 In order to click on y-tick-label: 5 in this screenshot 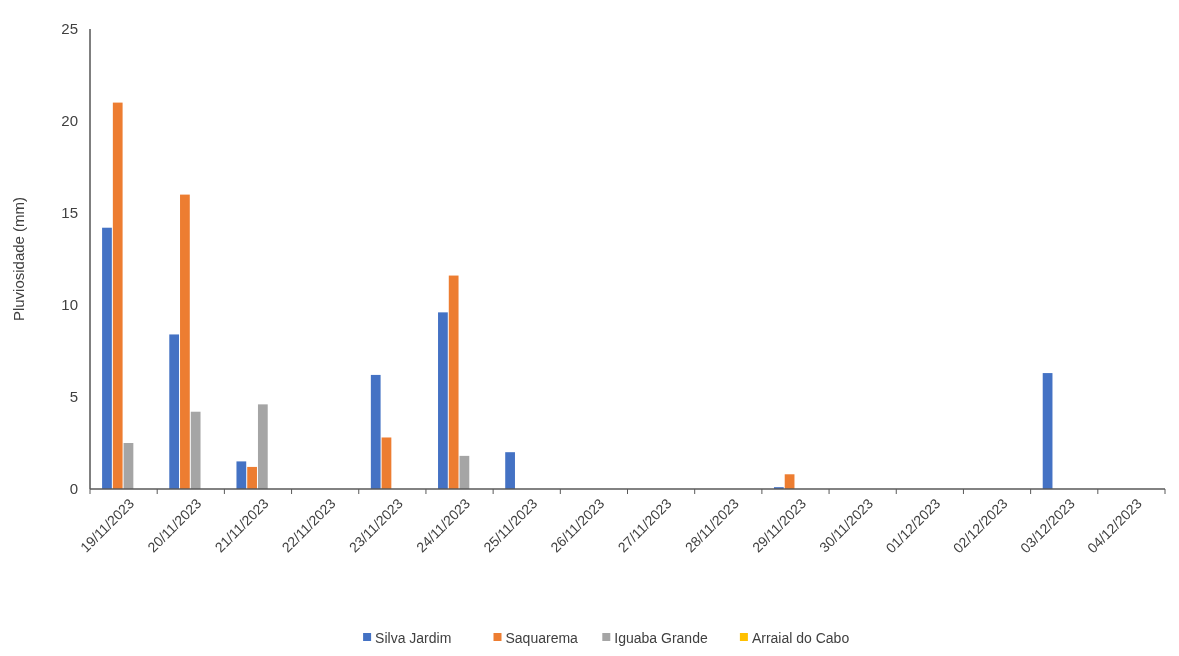, I will do `click(73, 397)`.